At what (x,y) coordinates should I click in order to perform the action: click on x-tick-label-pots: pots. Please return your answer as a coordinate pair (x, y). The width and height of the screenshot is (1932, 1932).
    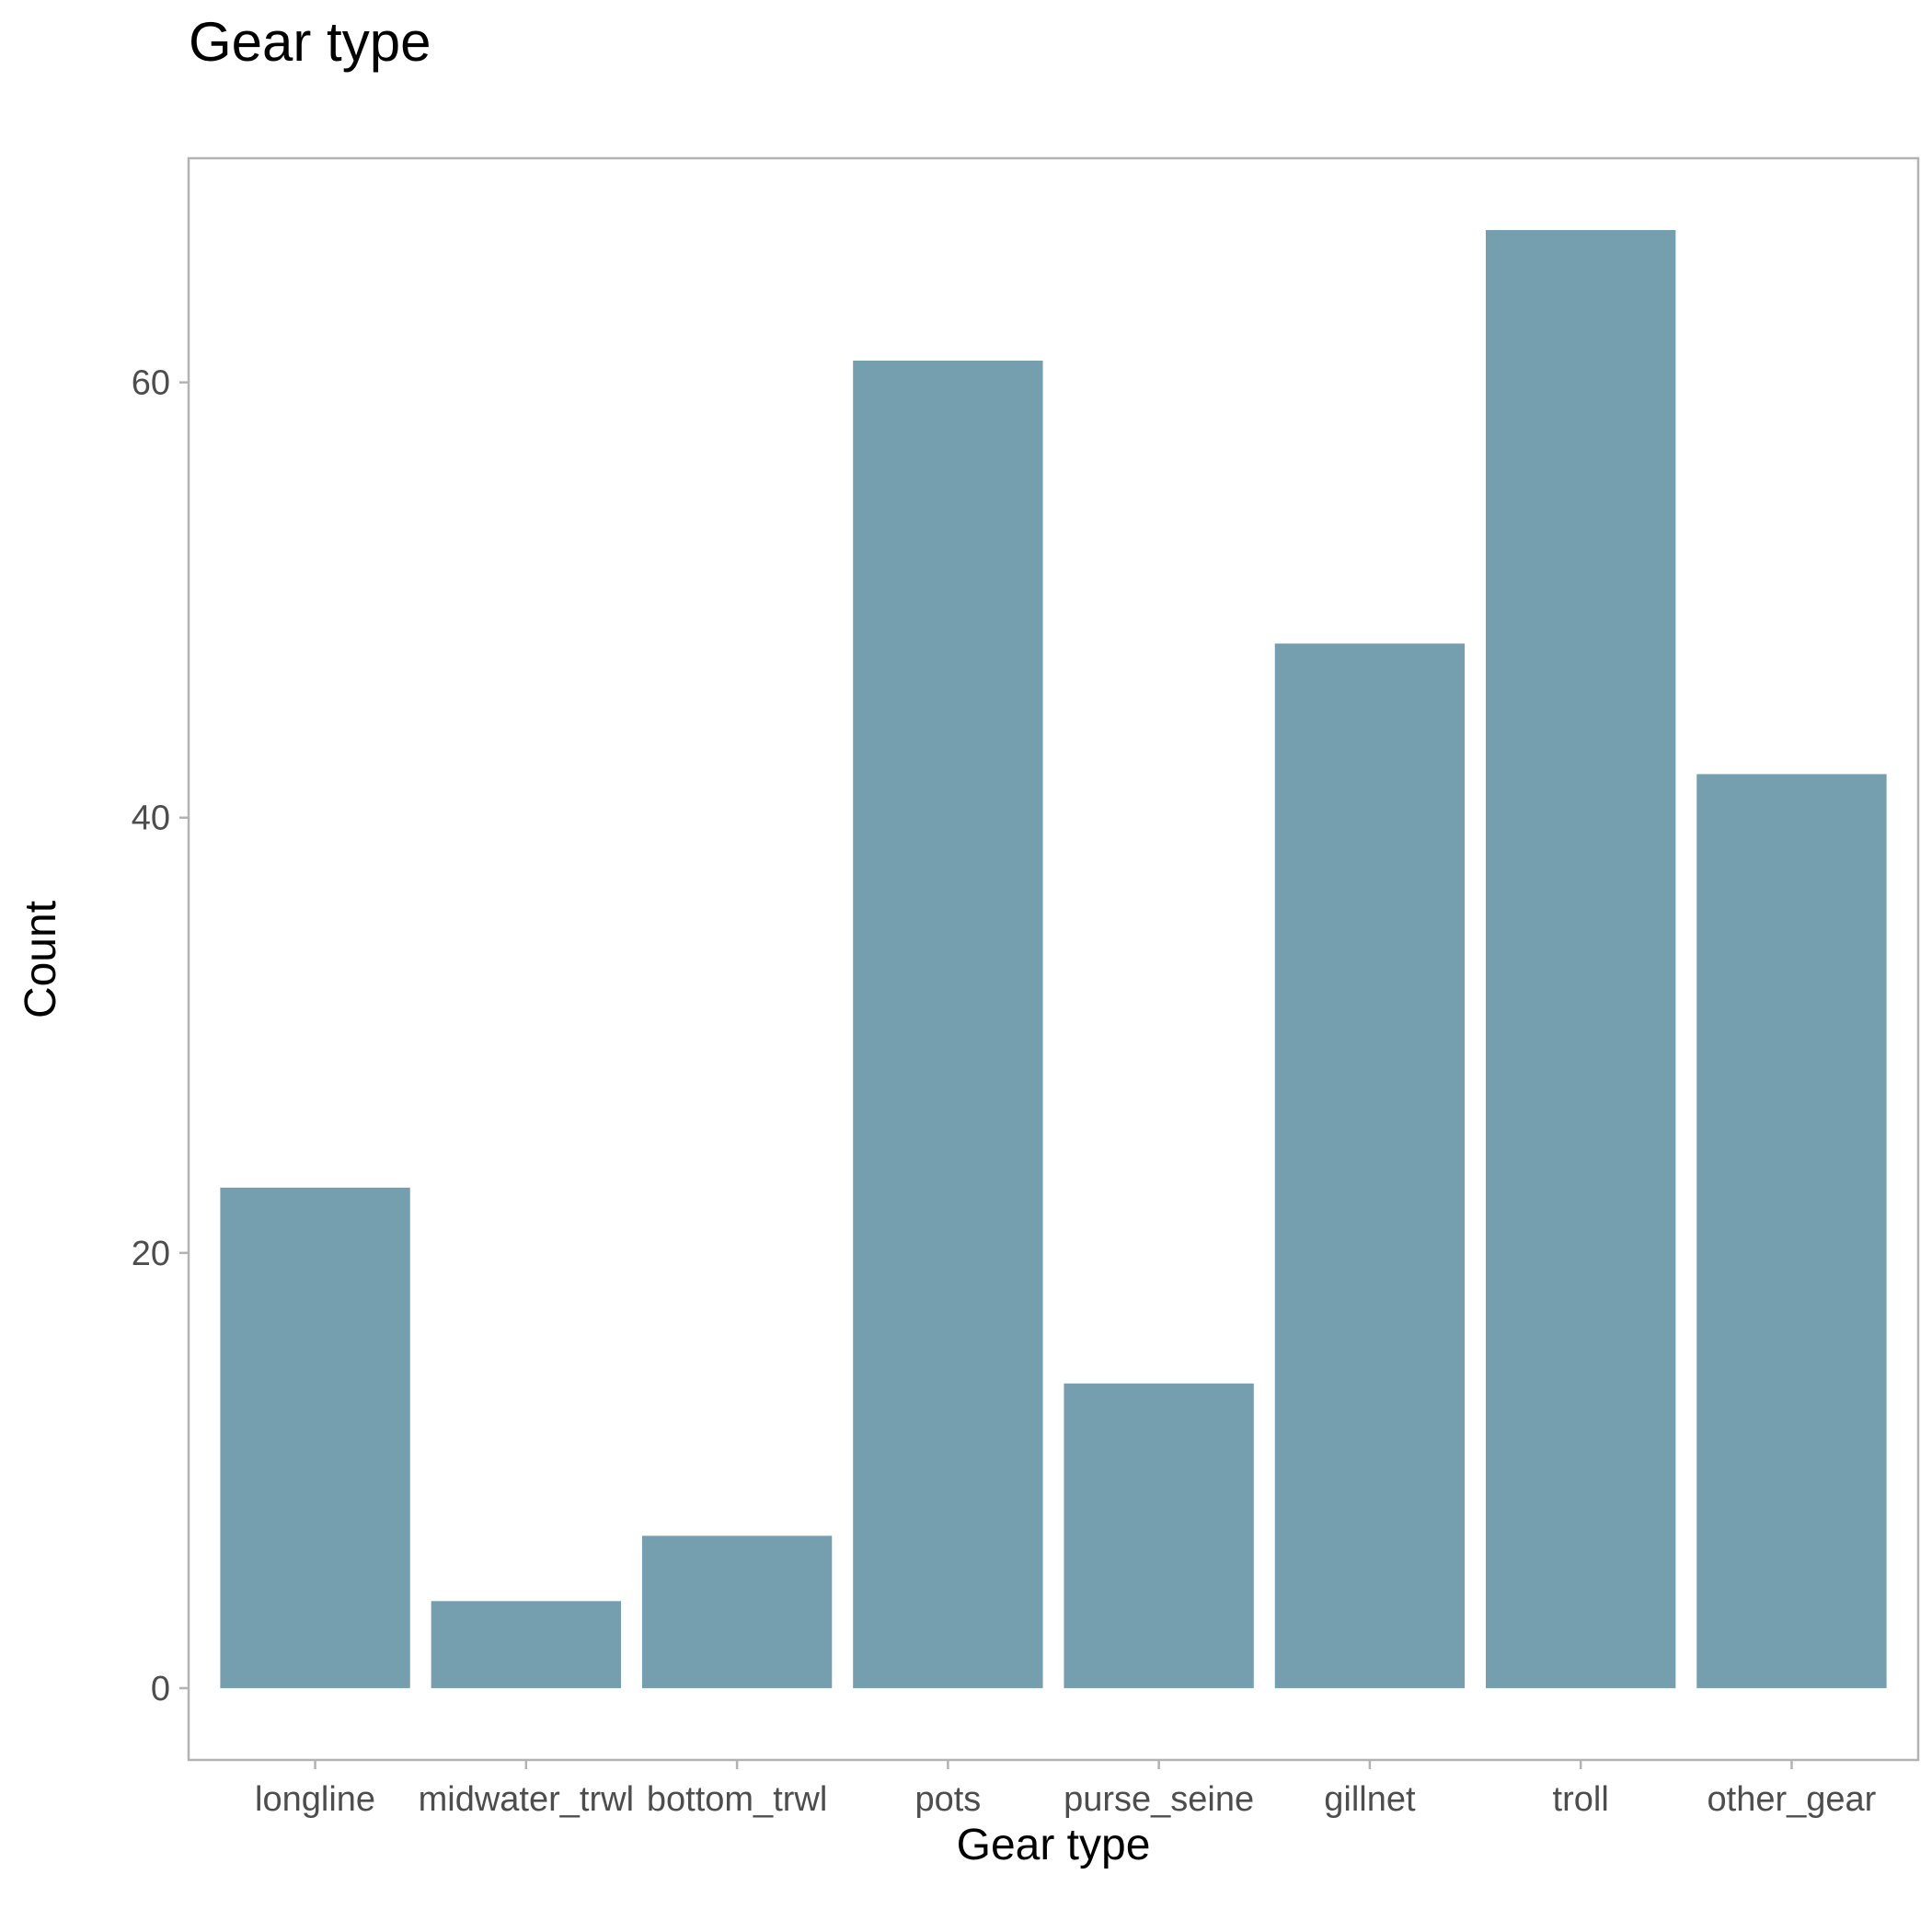
    Looking at the image, I should click on (947, 1799).